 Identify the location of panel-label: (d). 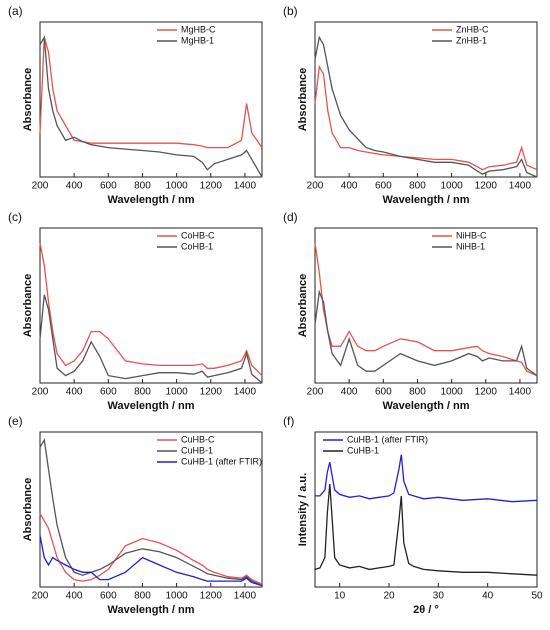
(290, 217).